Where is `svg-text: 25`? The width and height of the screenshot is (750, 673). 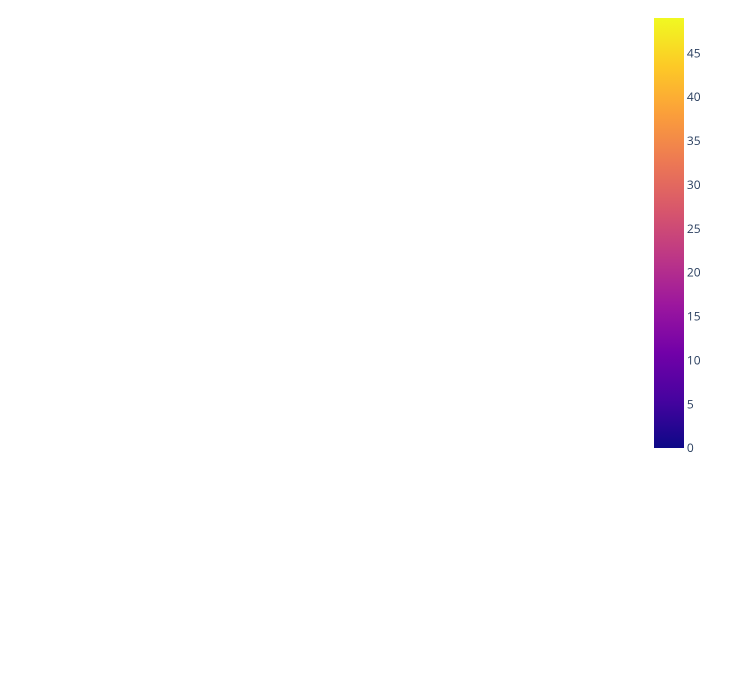
svg-text: 25 is located at coordinates (694, 228).